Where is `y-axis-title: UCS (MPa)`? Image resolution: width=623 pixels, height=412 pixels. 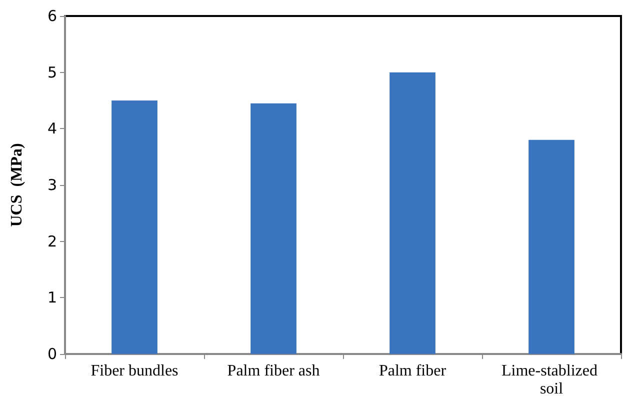 y-axis-title: UCS (MPa) is located at coordinates (17, 185).